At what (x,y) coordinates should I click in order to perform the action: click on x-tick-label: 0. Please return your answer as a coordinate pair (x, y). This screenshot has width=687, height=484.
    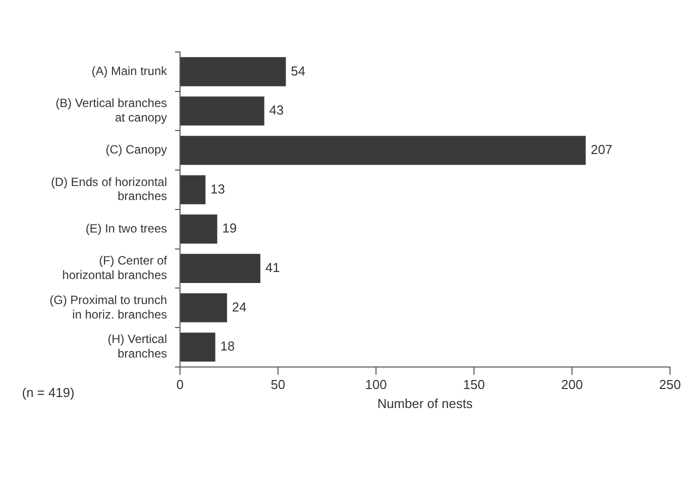
    Looking at the image, I should click on (180, 384).